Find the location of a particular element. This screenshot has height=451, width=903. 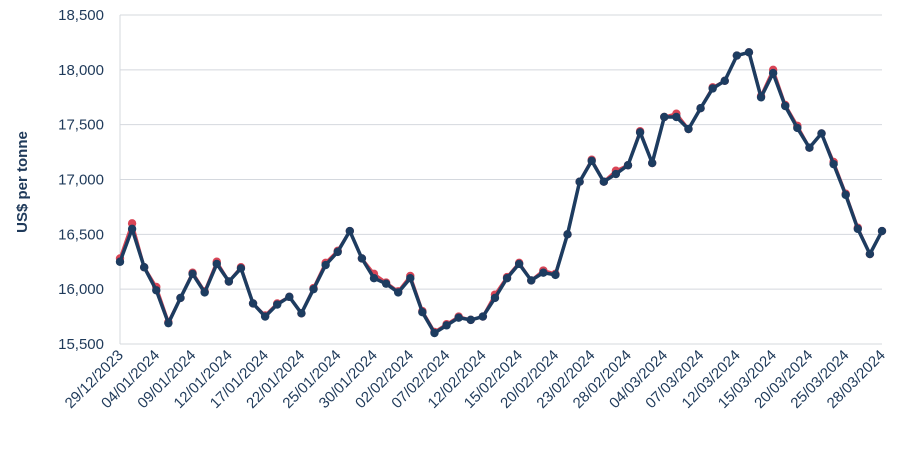

y-tick-label: 17,000 is located at coordinates (81, 180).